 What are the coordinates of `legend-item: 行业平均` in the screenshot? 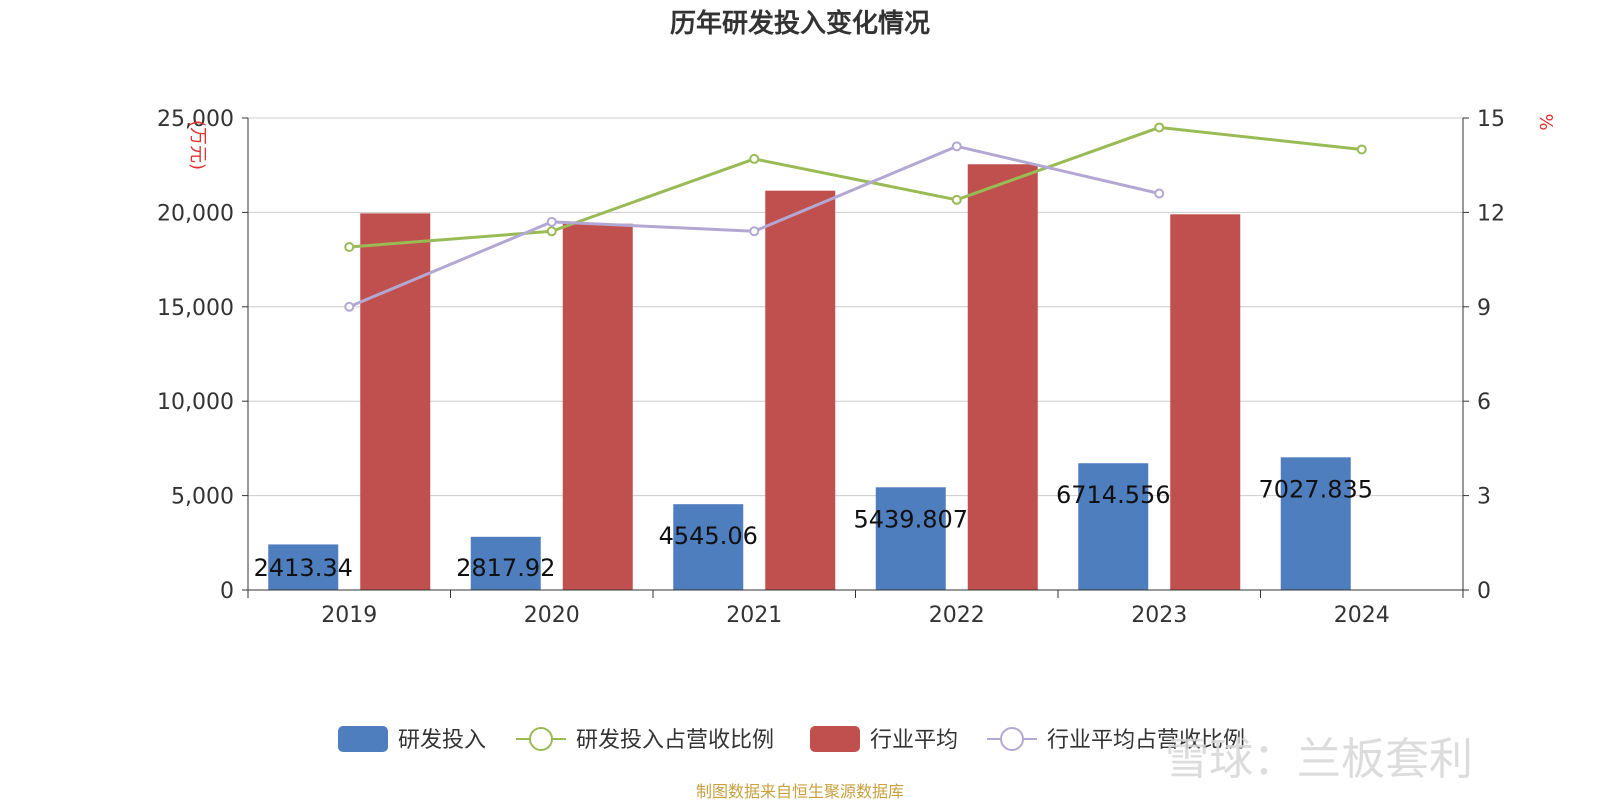 It's located at (884, 739).